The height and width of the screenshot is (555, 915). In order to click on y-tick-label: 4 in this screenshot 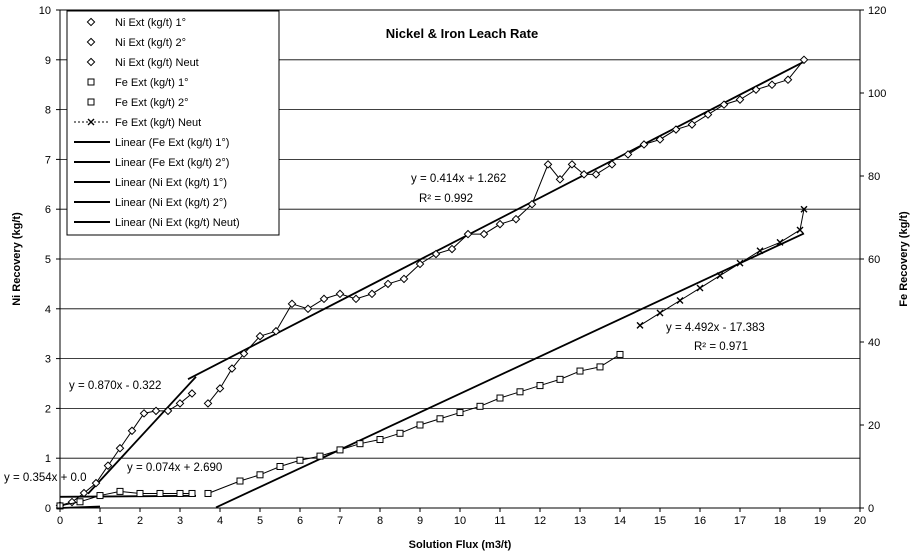, I will do `click(48, 310)`.